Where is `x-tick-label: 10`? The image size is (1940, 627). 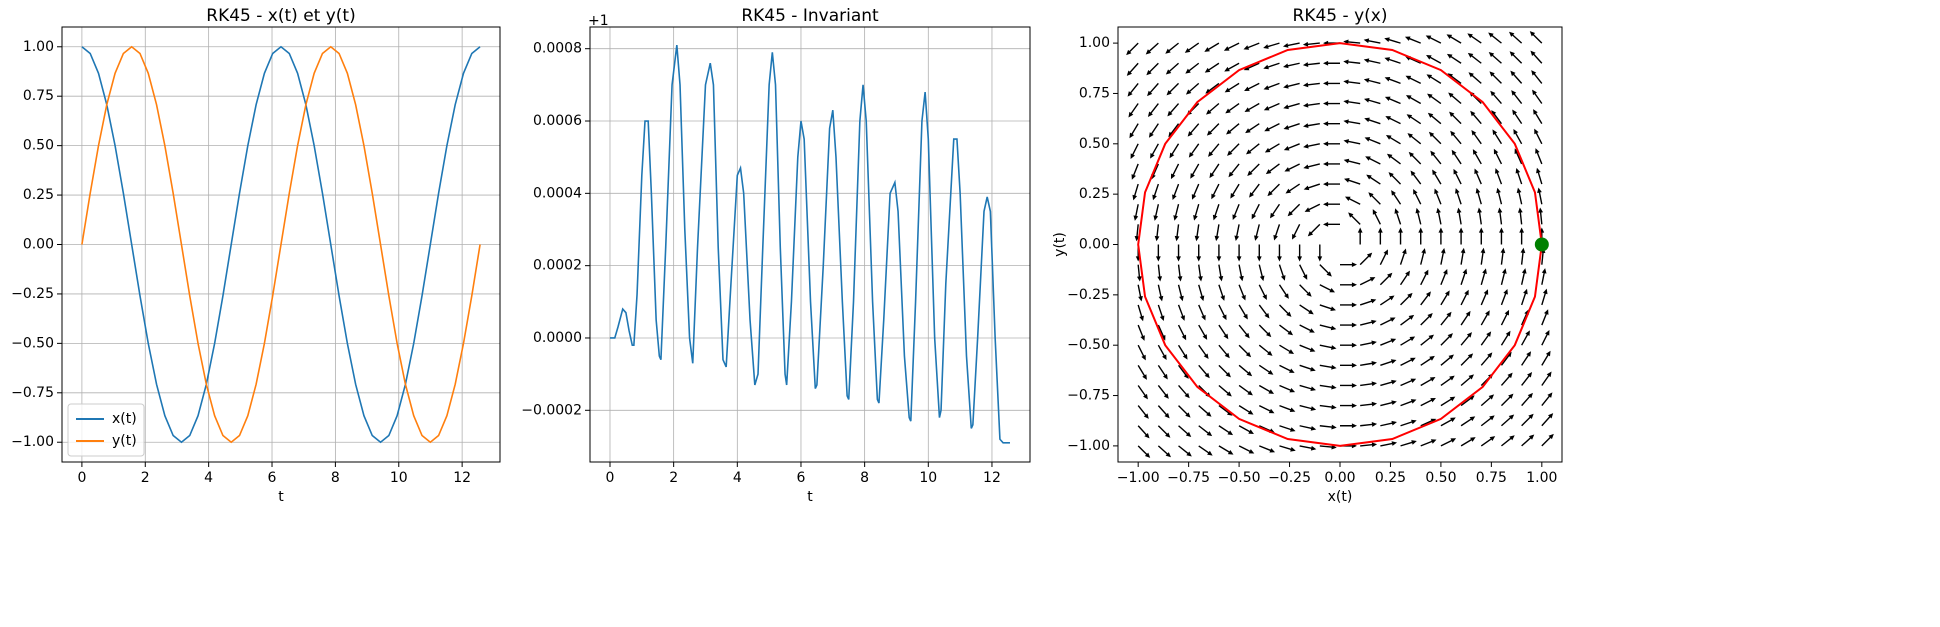 x-tick-label: 10 is located at coordinates (928, 478).